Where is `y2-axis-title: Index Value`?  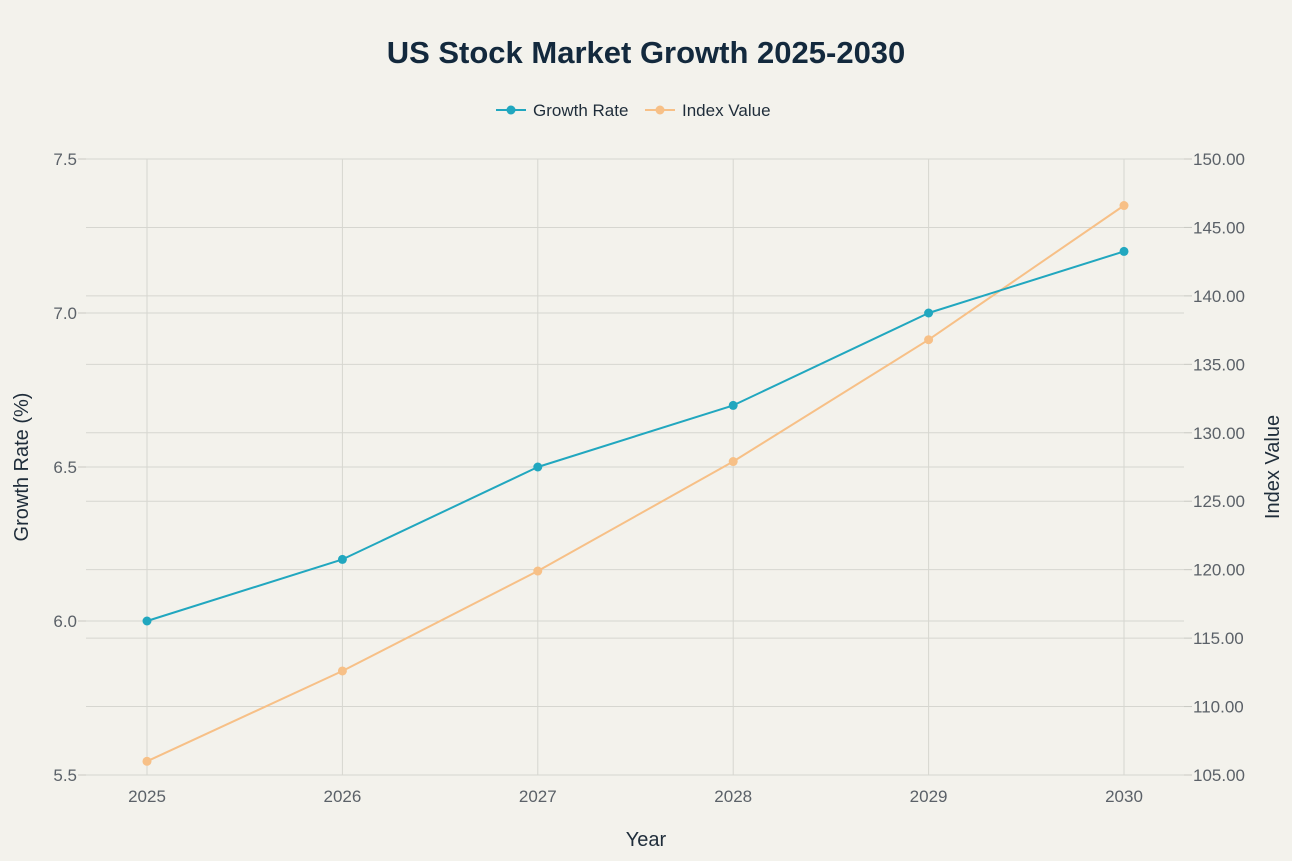 y2-axis-title: Index Value is located at coordinates (1273, 467).